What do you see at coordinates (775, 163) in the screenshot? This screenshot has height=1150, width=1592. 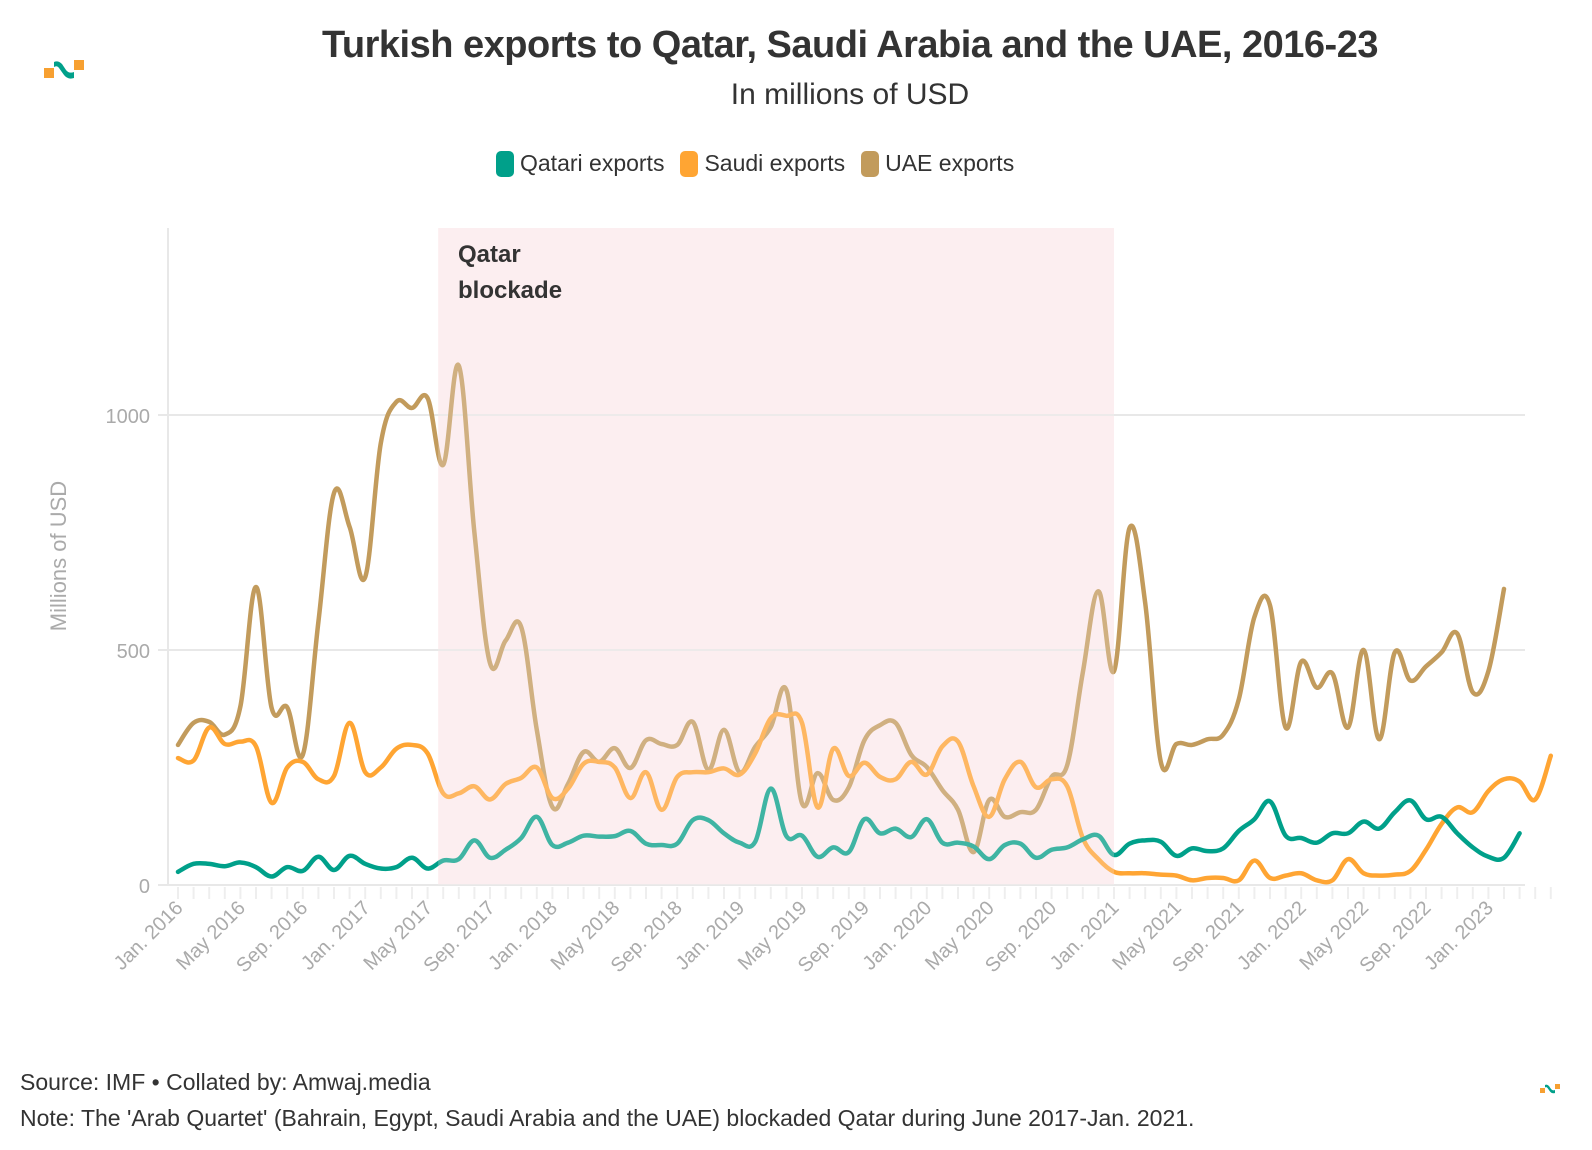 I see `legend-label-saudi: Saudi exports` at bounding box center [775, 163].